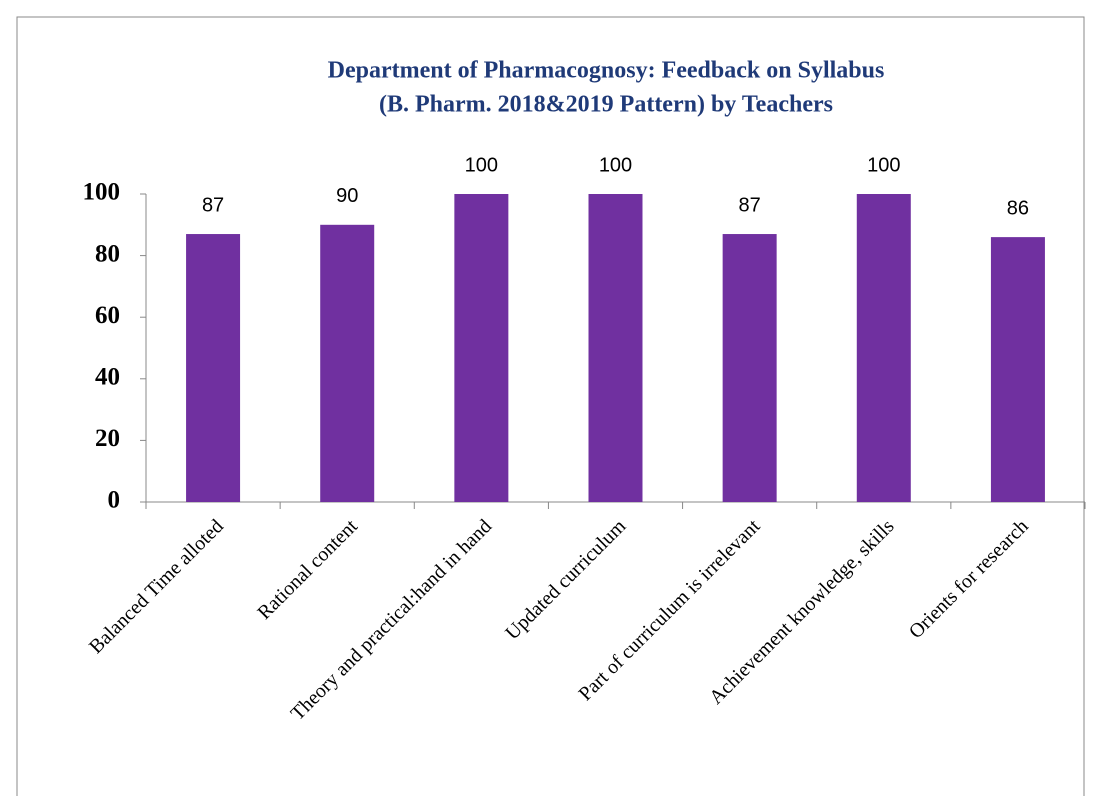 The height and width of the screenshot is (796, 1102). What do you see at coordinates (107, 377) in the screenshot?
I see `y-tick-label: 40` at bounding box center [107, 377].